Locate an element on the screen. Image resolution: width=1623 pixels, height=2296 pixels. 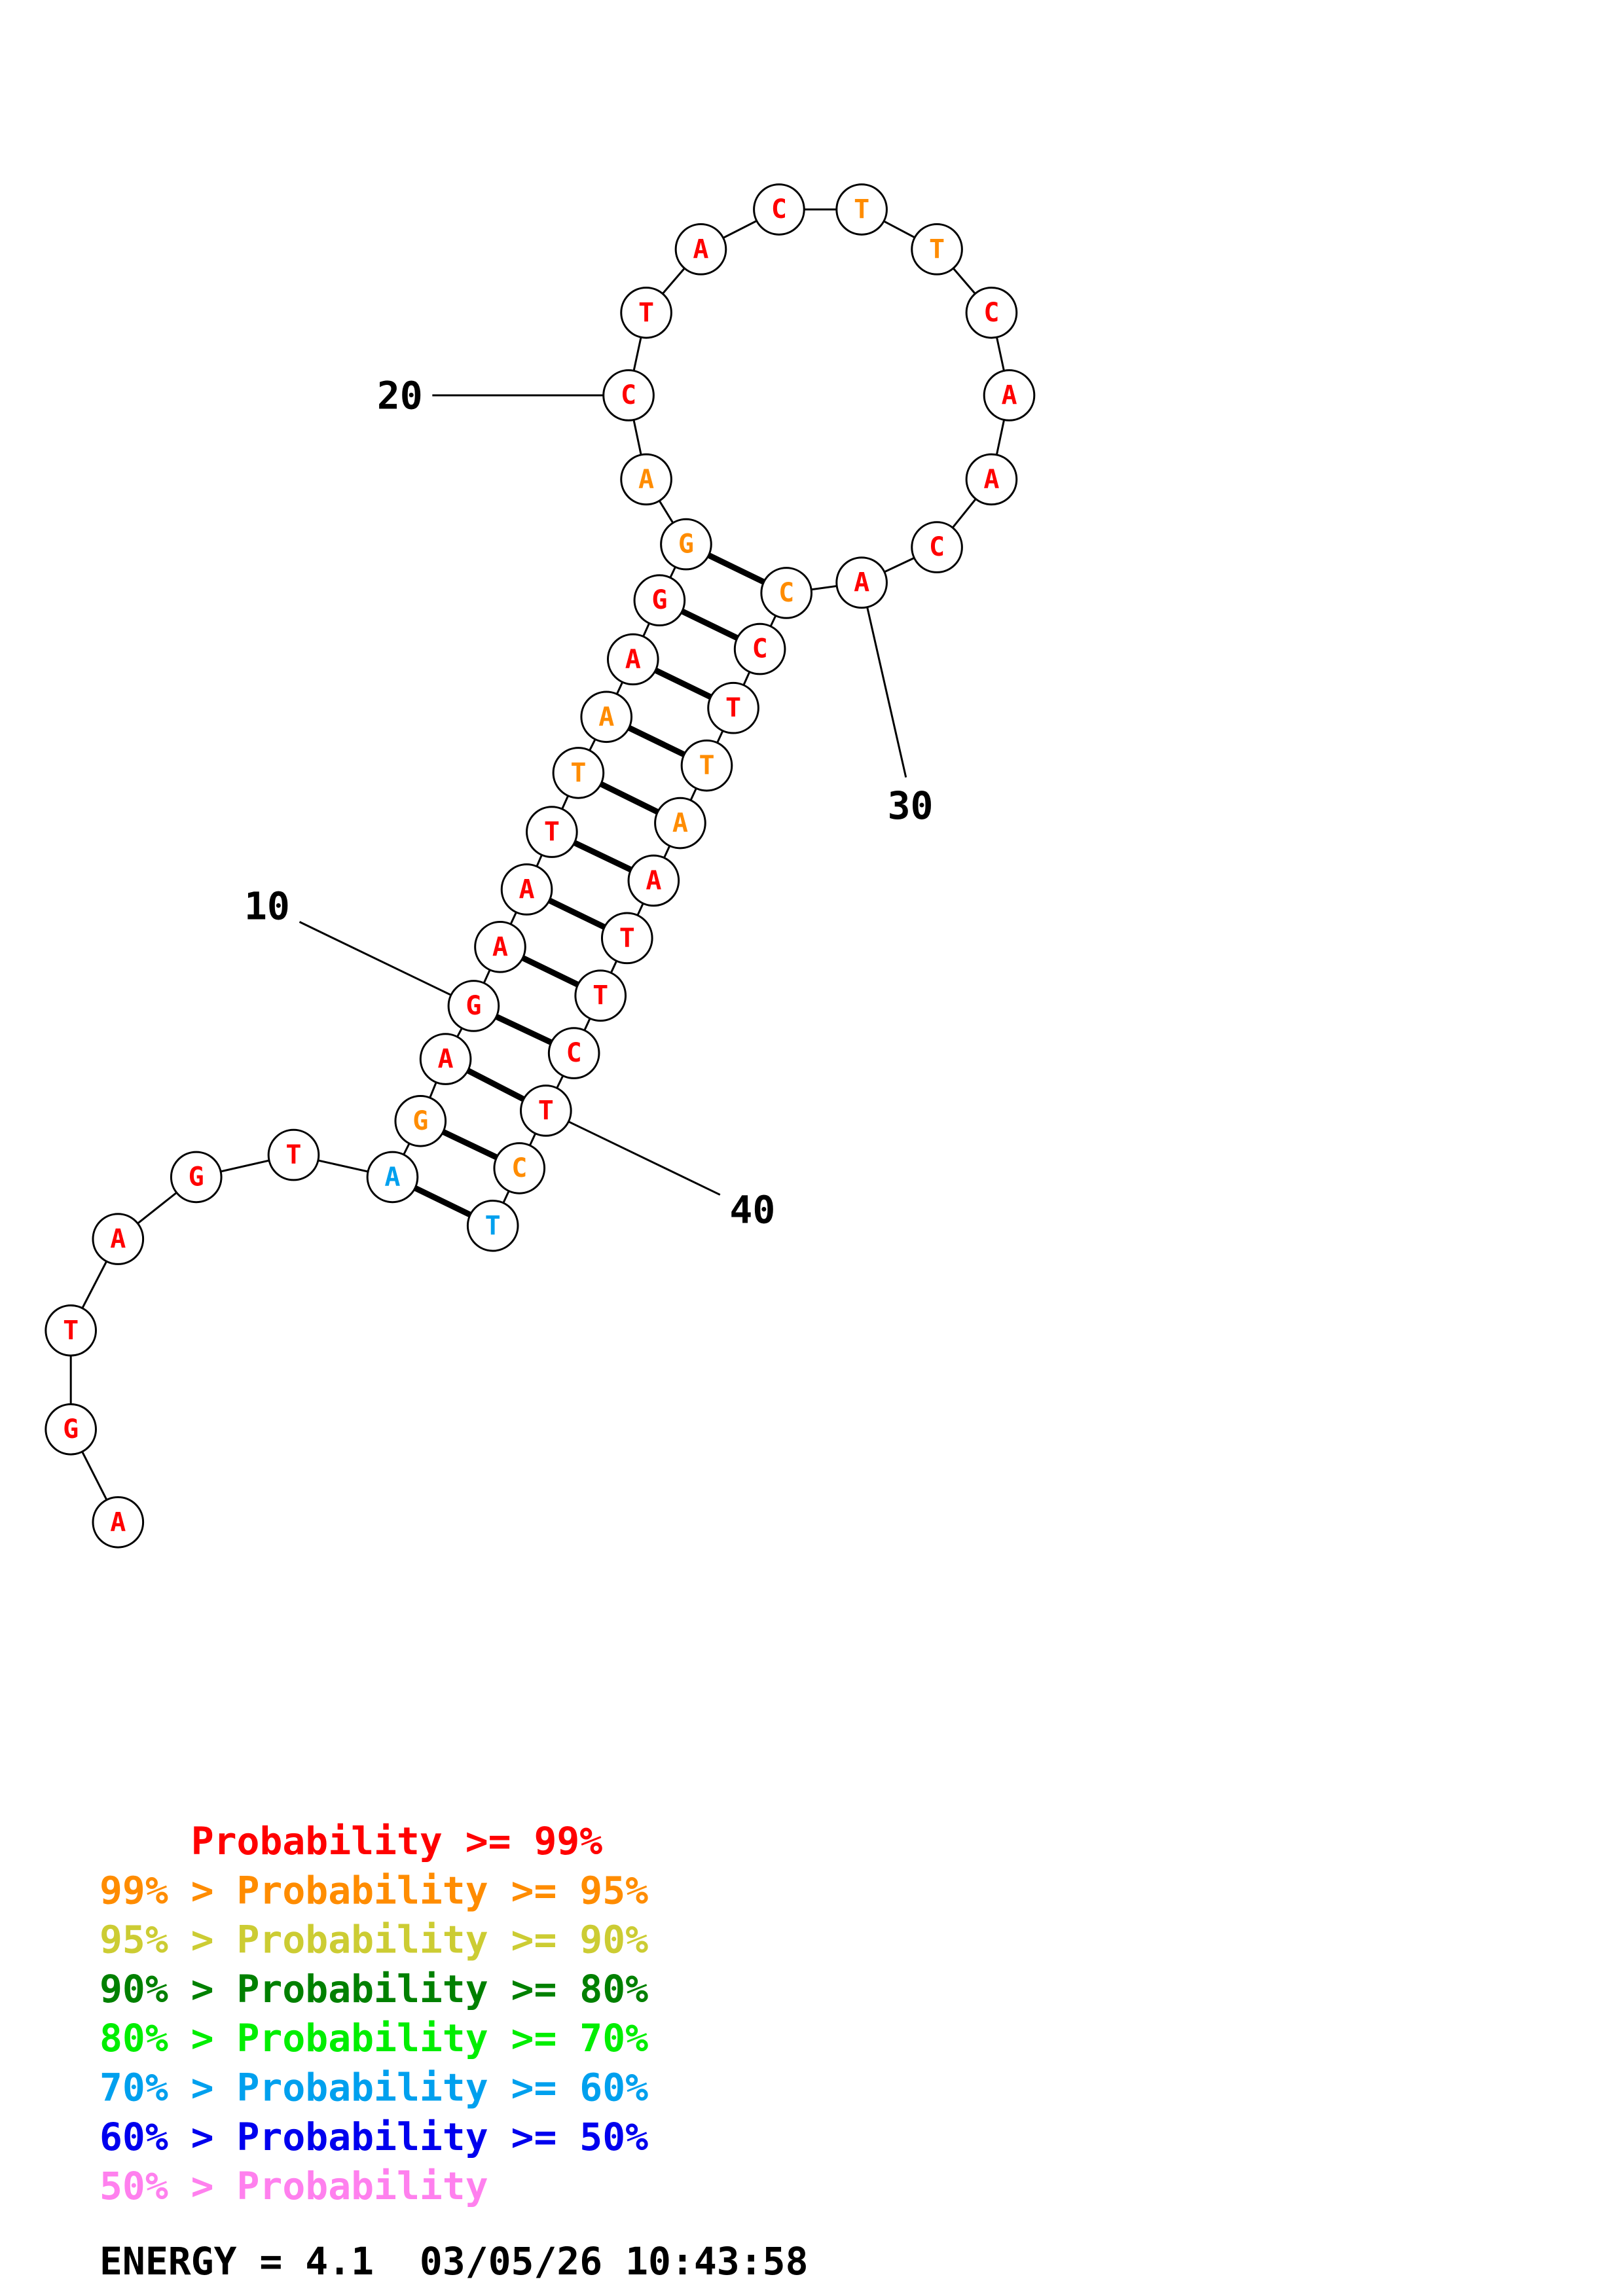
position-leader-line is located at coordinates (633, 1152).